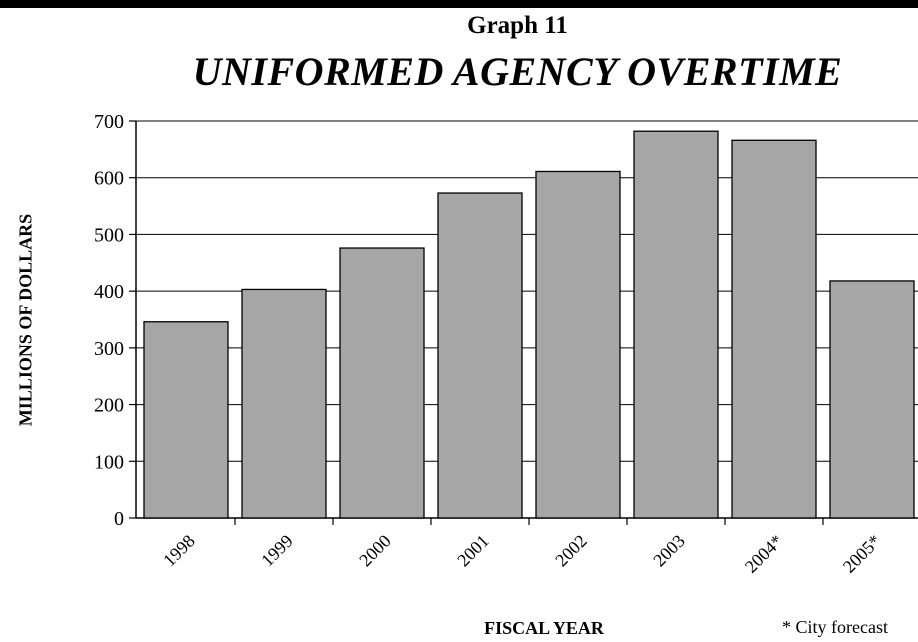 The height and width of the screenshot is (642, 918). I want to click on chart-subtitle: UNIFORMED AGENCY OVERTIME, so click(517, 71).